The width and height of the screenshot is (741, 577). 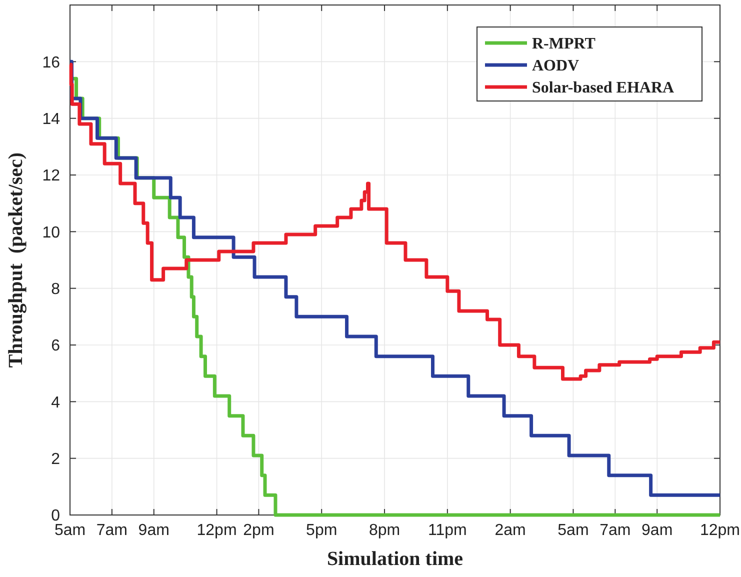 I want to click on x-tick-label: 8pm, so click(x=384, y=530).